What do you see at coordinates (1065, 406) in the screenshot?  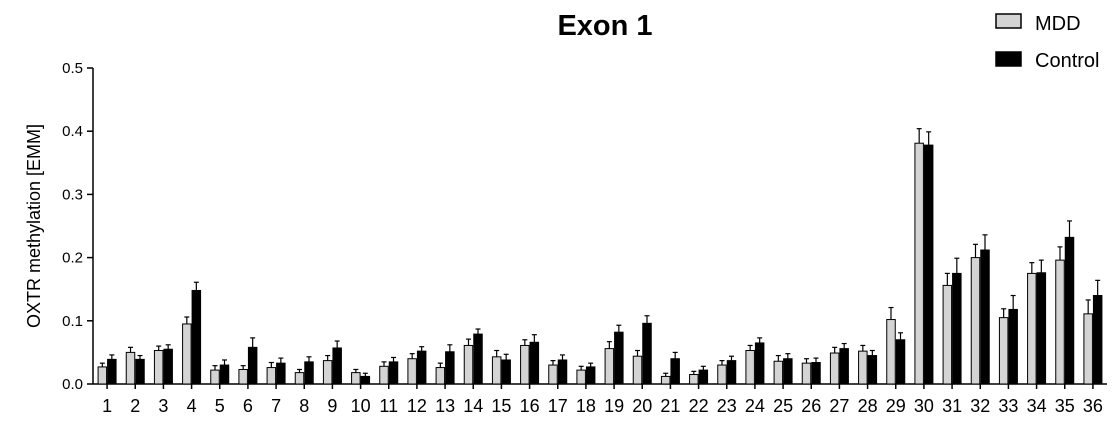 I see `x-tick-label: 35` at bounding box center [1065, 406].